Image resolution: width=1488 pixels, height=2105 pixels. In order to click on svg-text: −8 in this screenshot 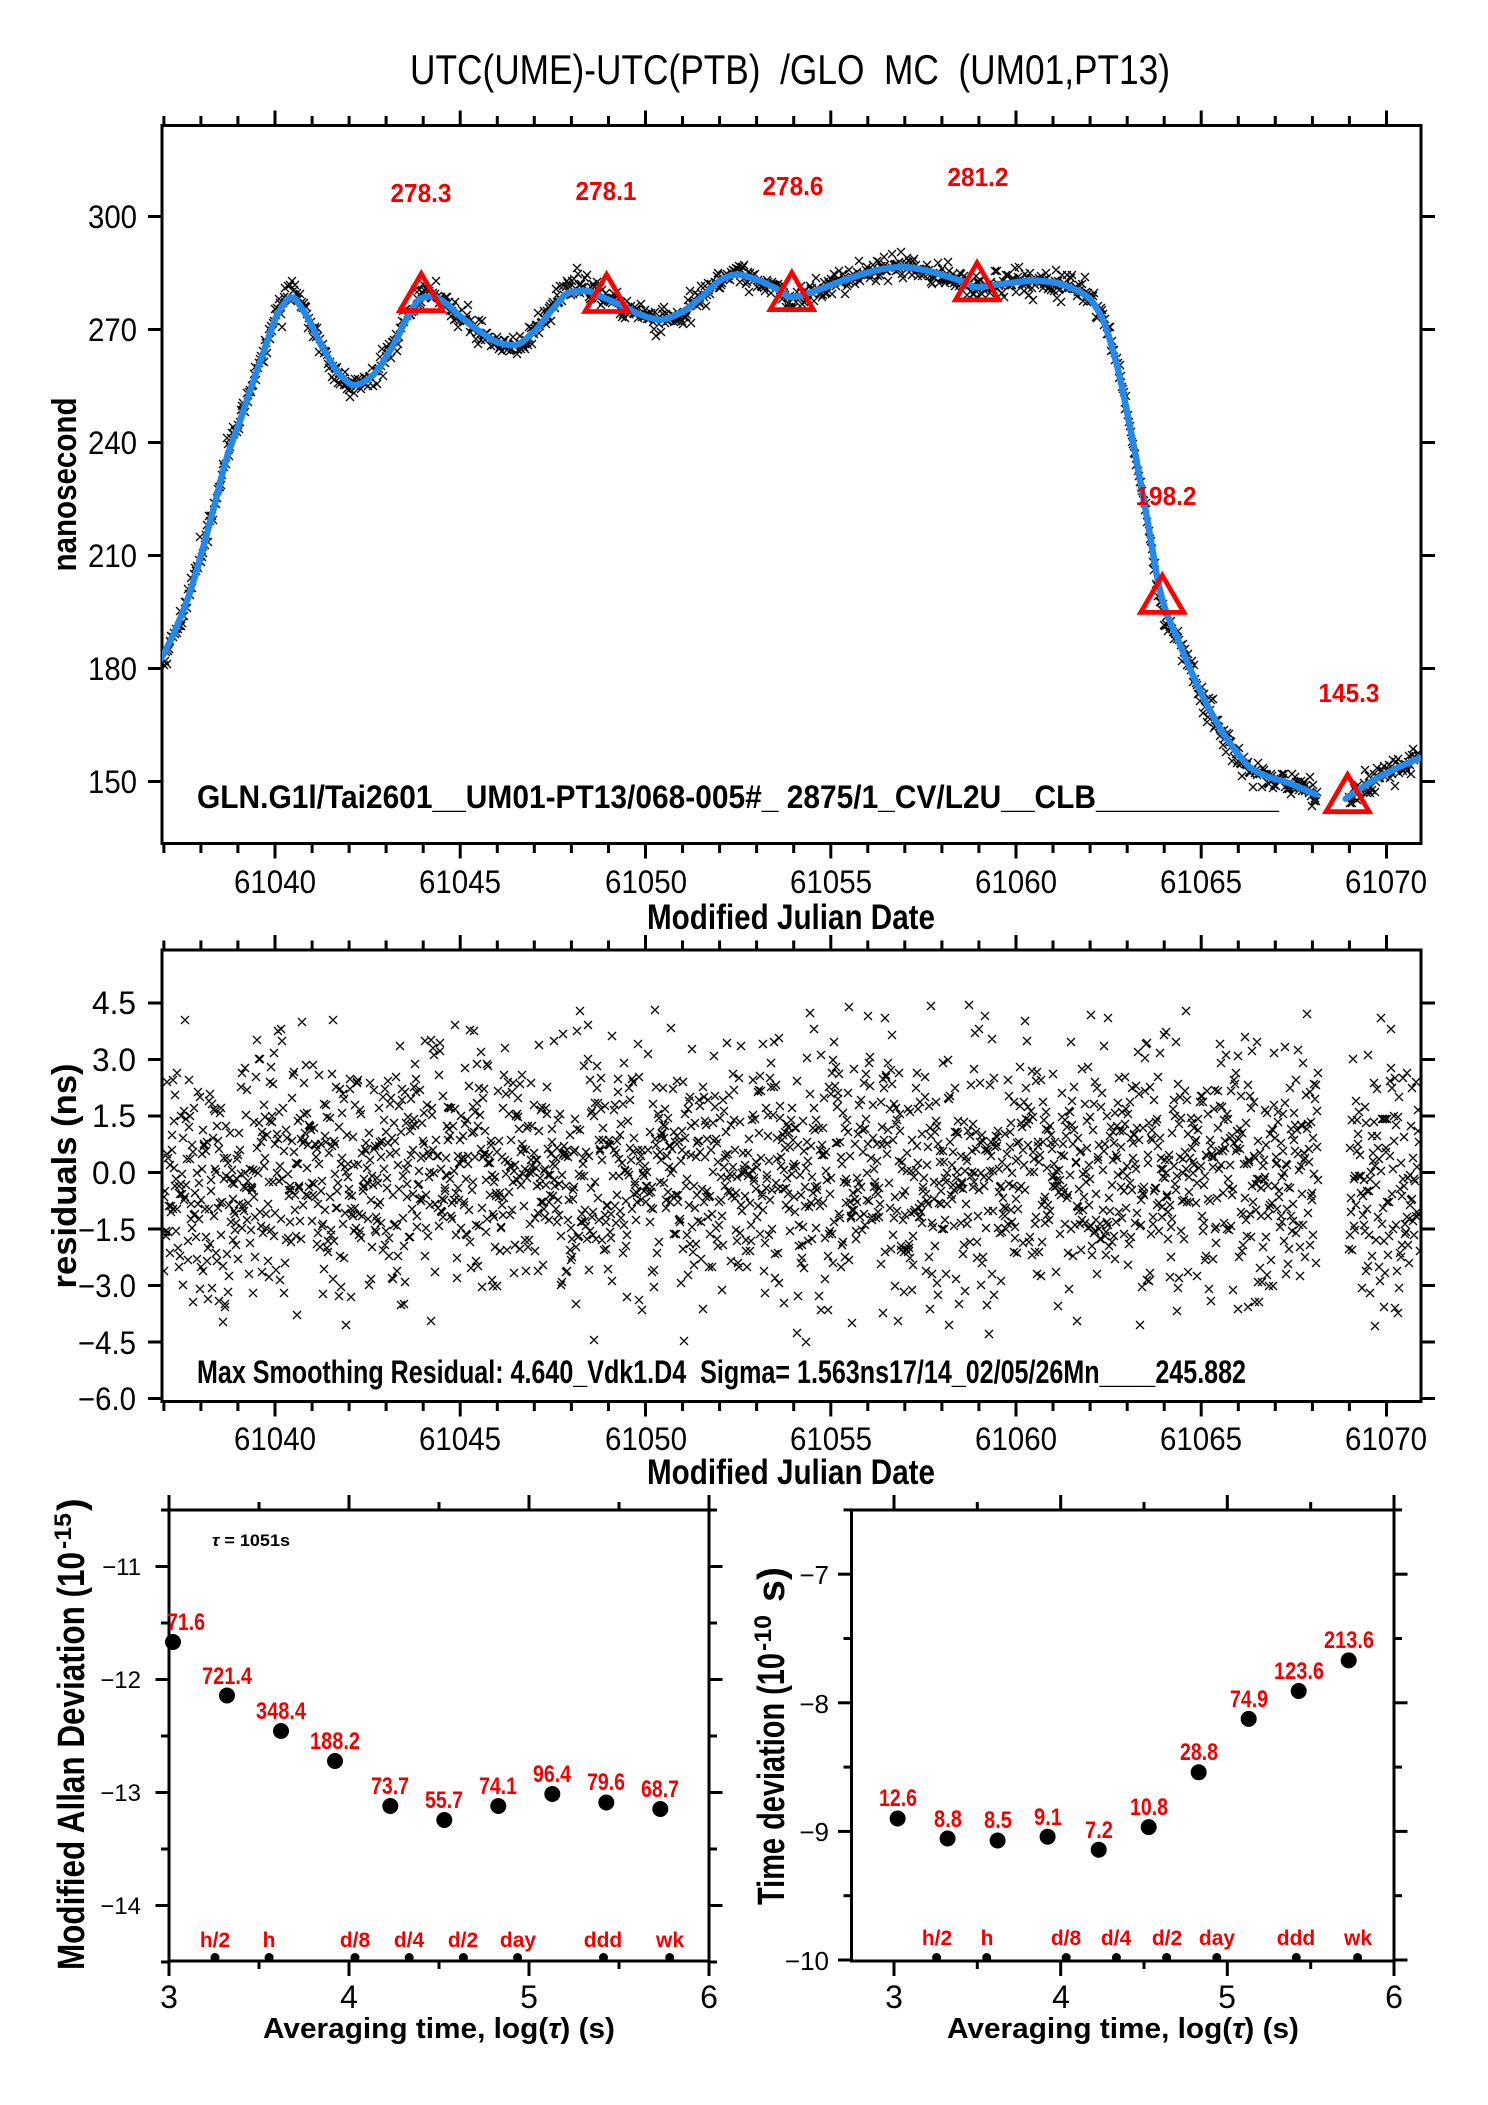, I will do `click(814, 1704)`.